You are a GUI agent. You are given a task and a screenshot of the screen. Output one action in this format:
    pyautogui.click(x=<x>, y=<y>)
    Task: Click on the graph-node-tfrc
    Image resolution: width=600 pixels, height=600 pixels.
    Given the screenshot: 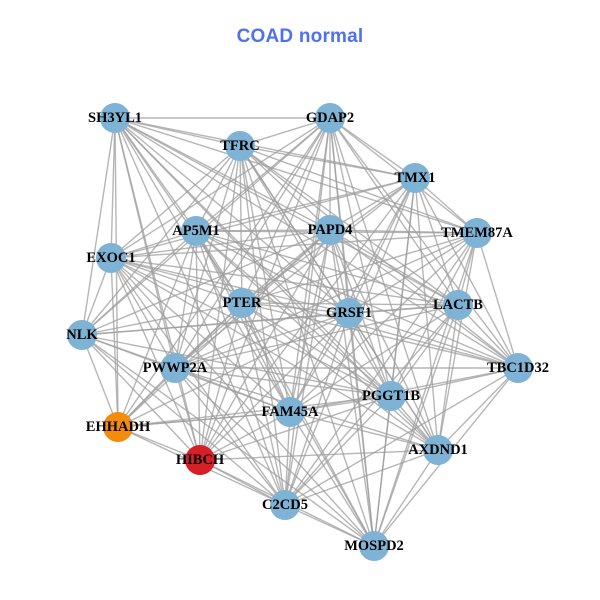 What is the action you would take?
    pyautogui.click(x=240, y=146)
    